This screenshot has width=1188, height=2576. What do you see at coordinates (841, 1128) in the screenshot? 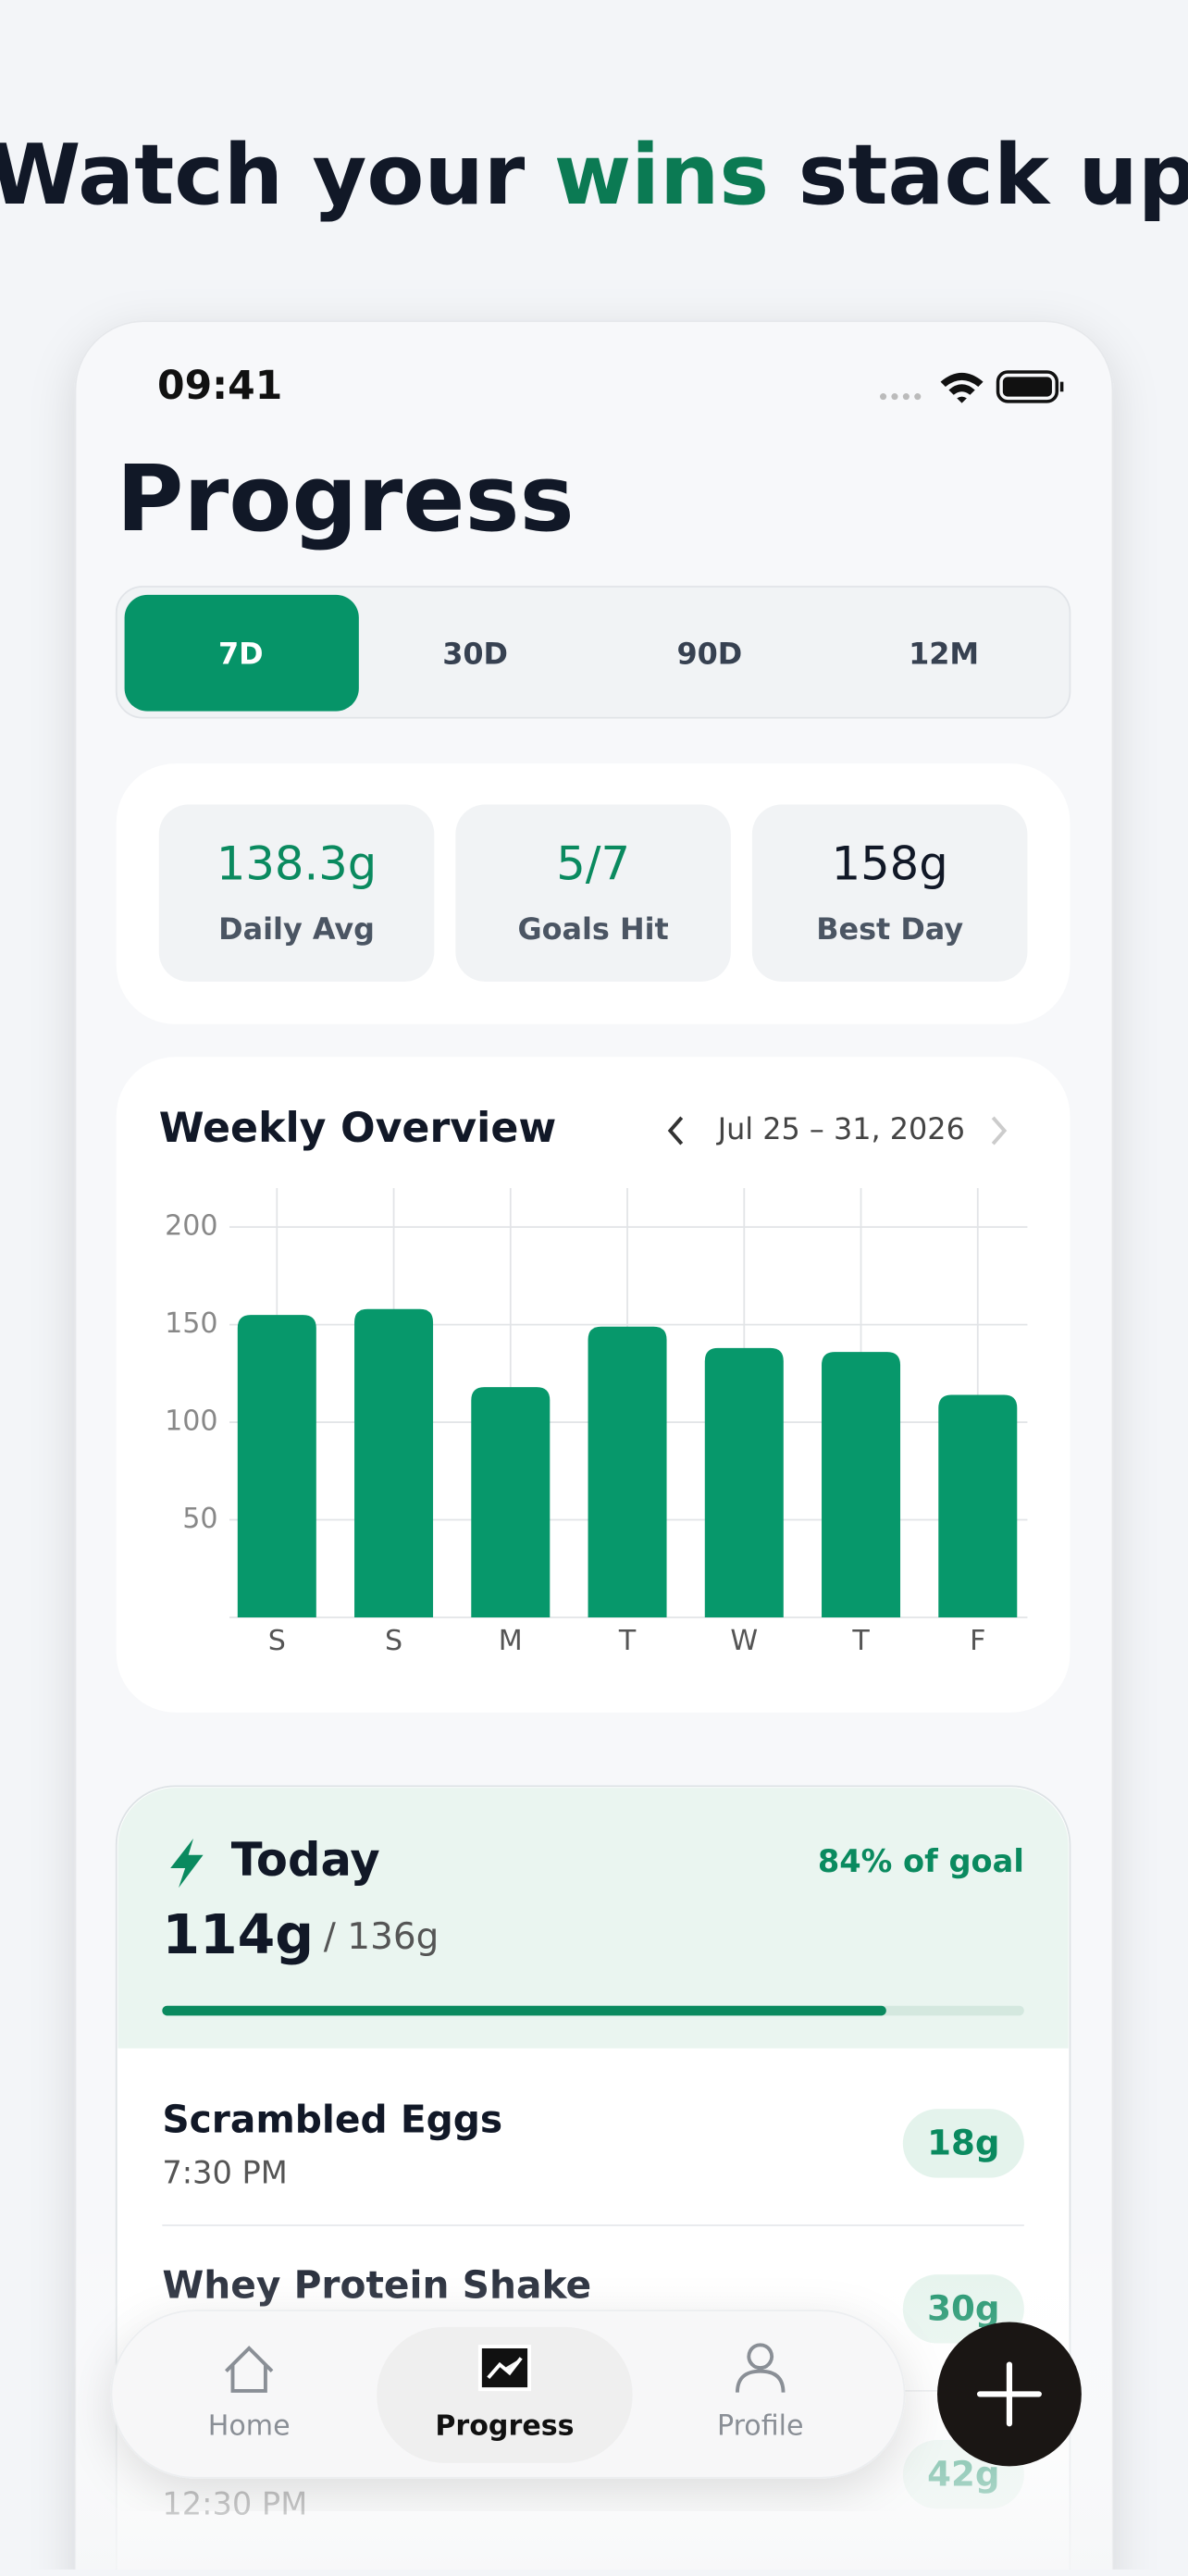
I see `date-range: Jul 25 – 31, 2026` at bounding box center [841, 1128].